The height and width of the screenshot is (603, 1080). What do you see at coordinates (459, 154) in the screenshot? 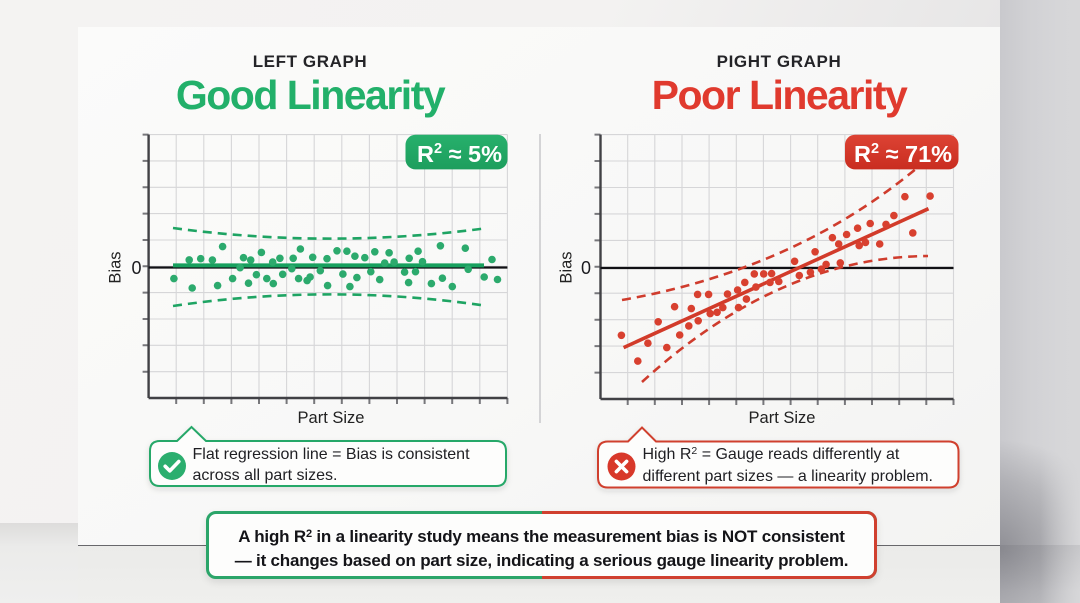
I see `svg-text: R2 ≈ 5%` at bounding box center [459, 154].